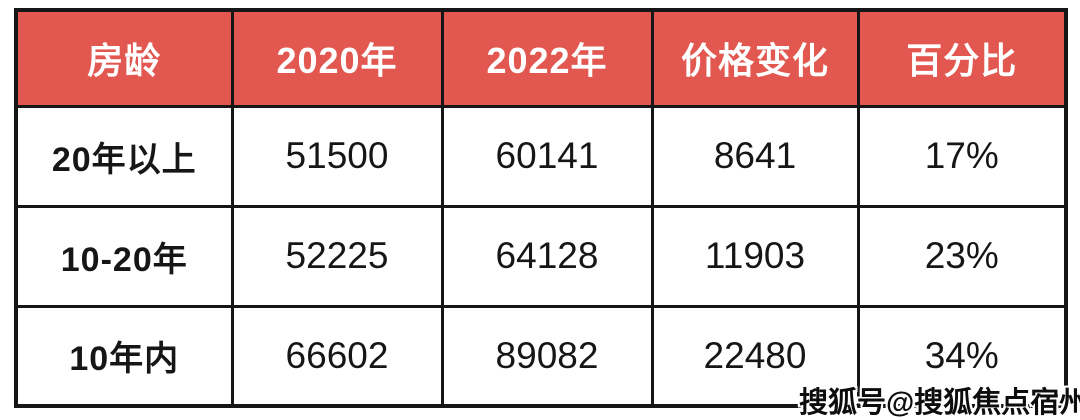 The width and height of the screenshot is (1080, 420). I want to click on cell-value: 11903, so click(755, 256).